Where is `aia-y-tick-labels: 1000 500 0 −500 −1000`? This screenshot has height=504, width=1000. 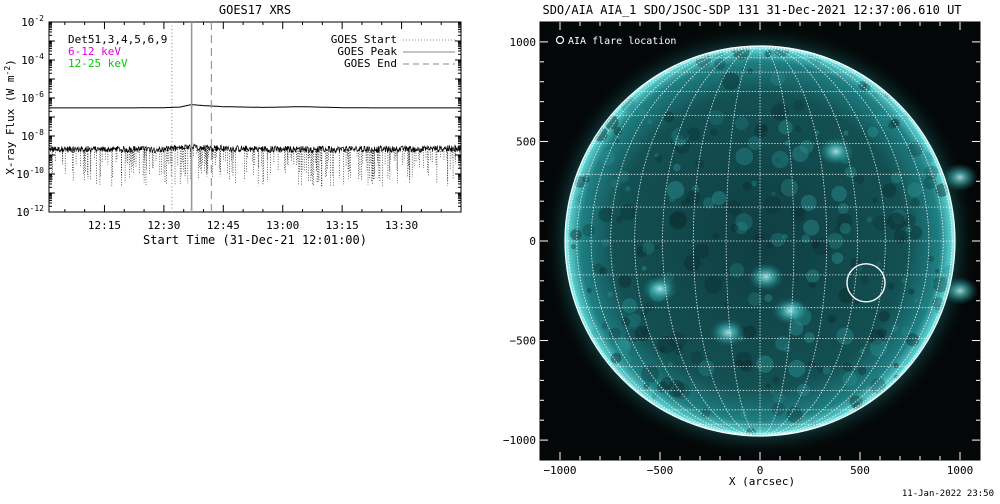
aia-y-tick-labels: 1000 500 0 −500 −1000 is located at coordinates (519, 241).